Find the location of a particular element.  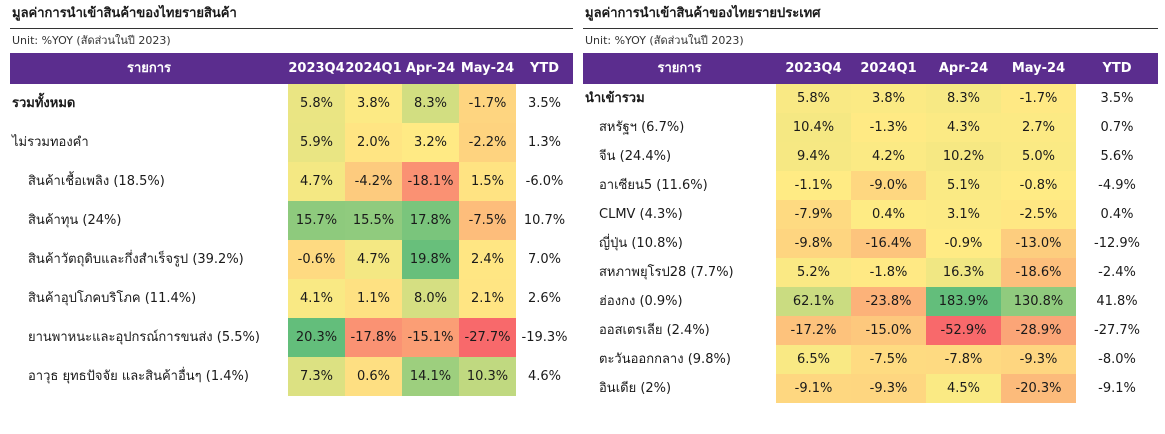

value-cell: 20.3% is located at coordinates (316, 337).